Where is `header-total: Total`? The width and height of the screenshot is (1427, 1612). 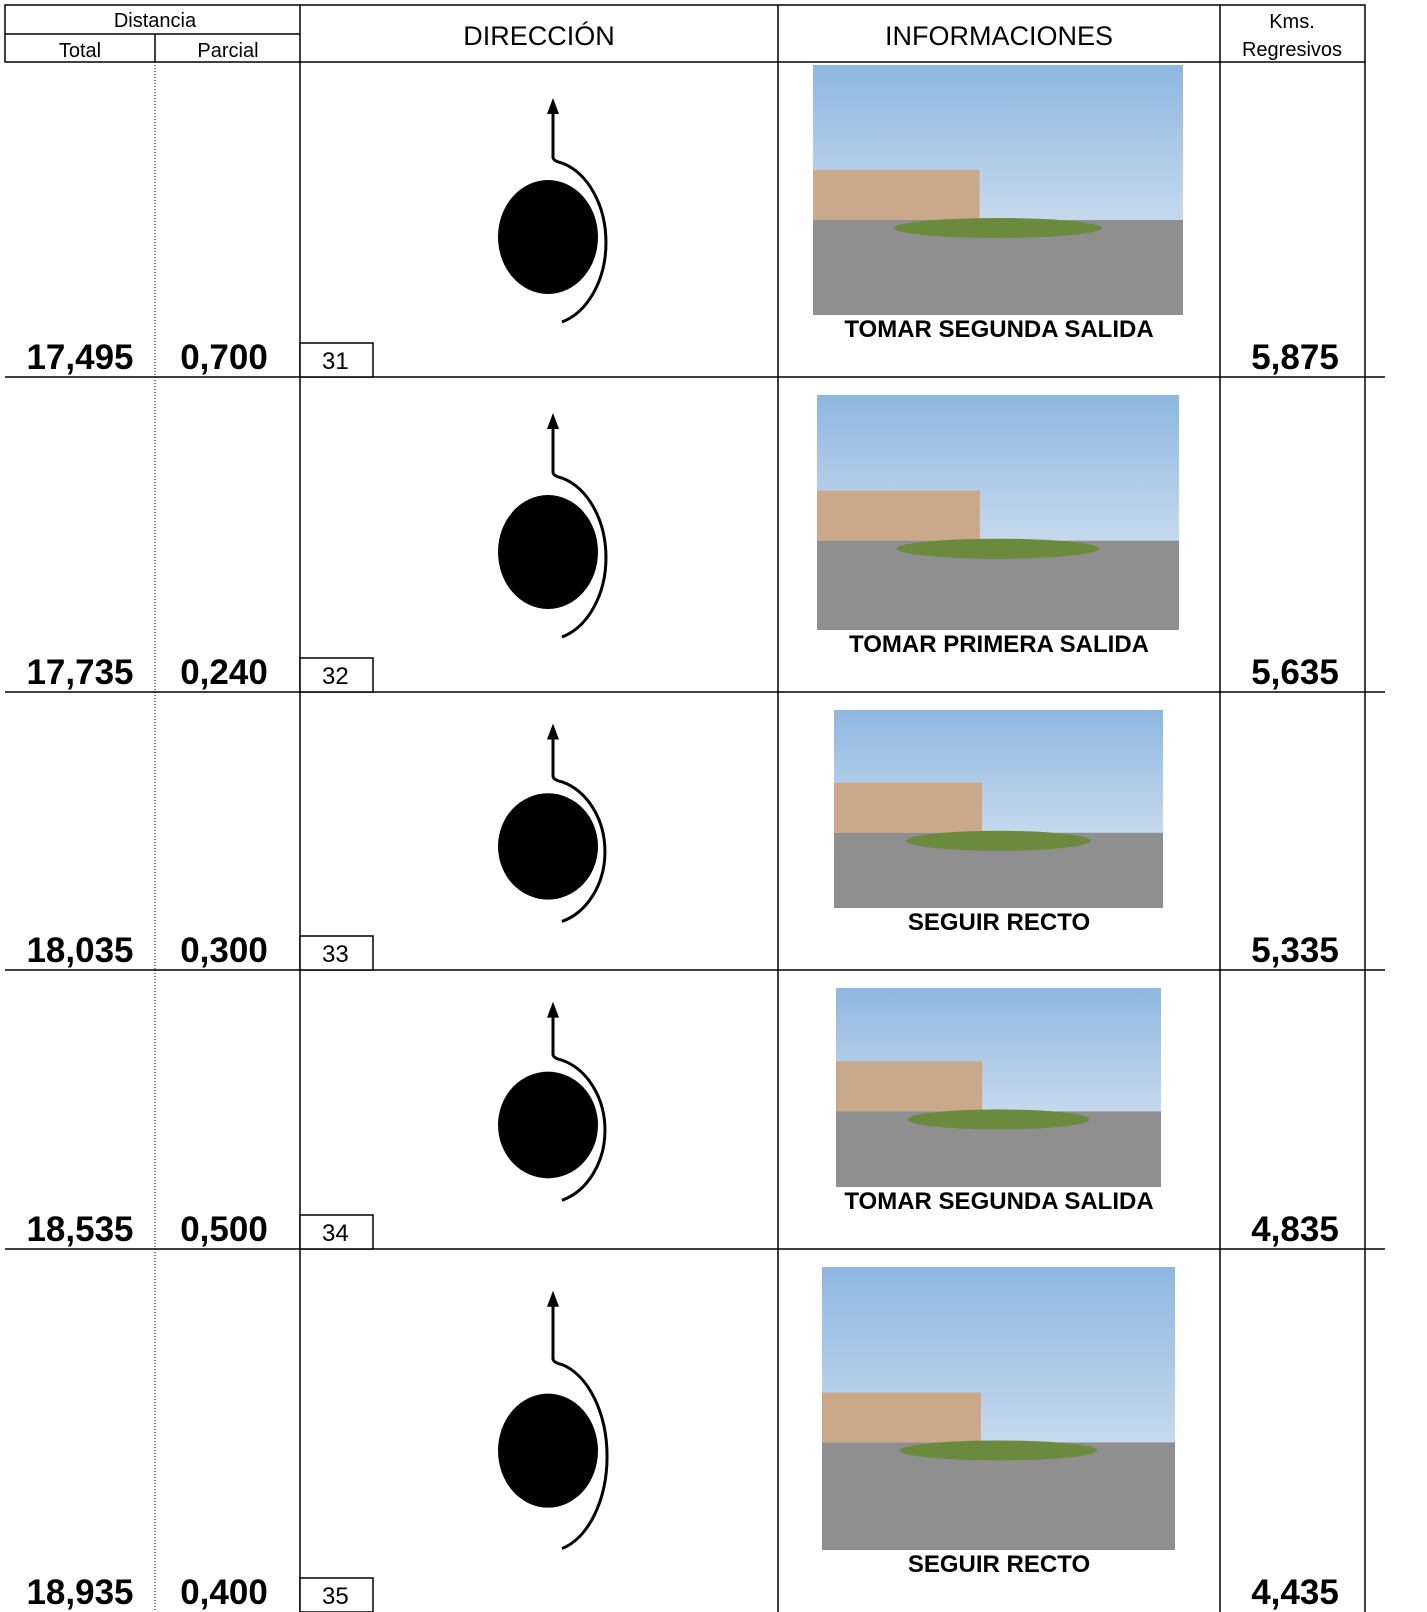
header-total: Total is located at coordinates (80, 51).